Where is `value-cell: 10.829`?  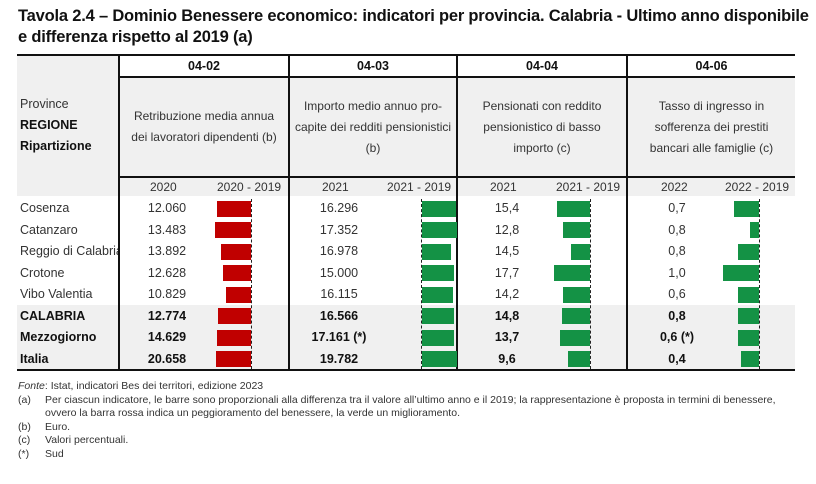 value-cell: 10.829 is located at coordinates (167, 294).